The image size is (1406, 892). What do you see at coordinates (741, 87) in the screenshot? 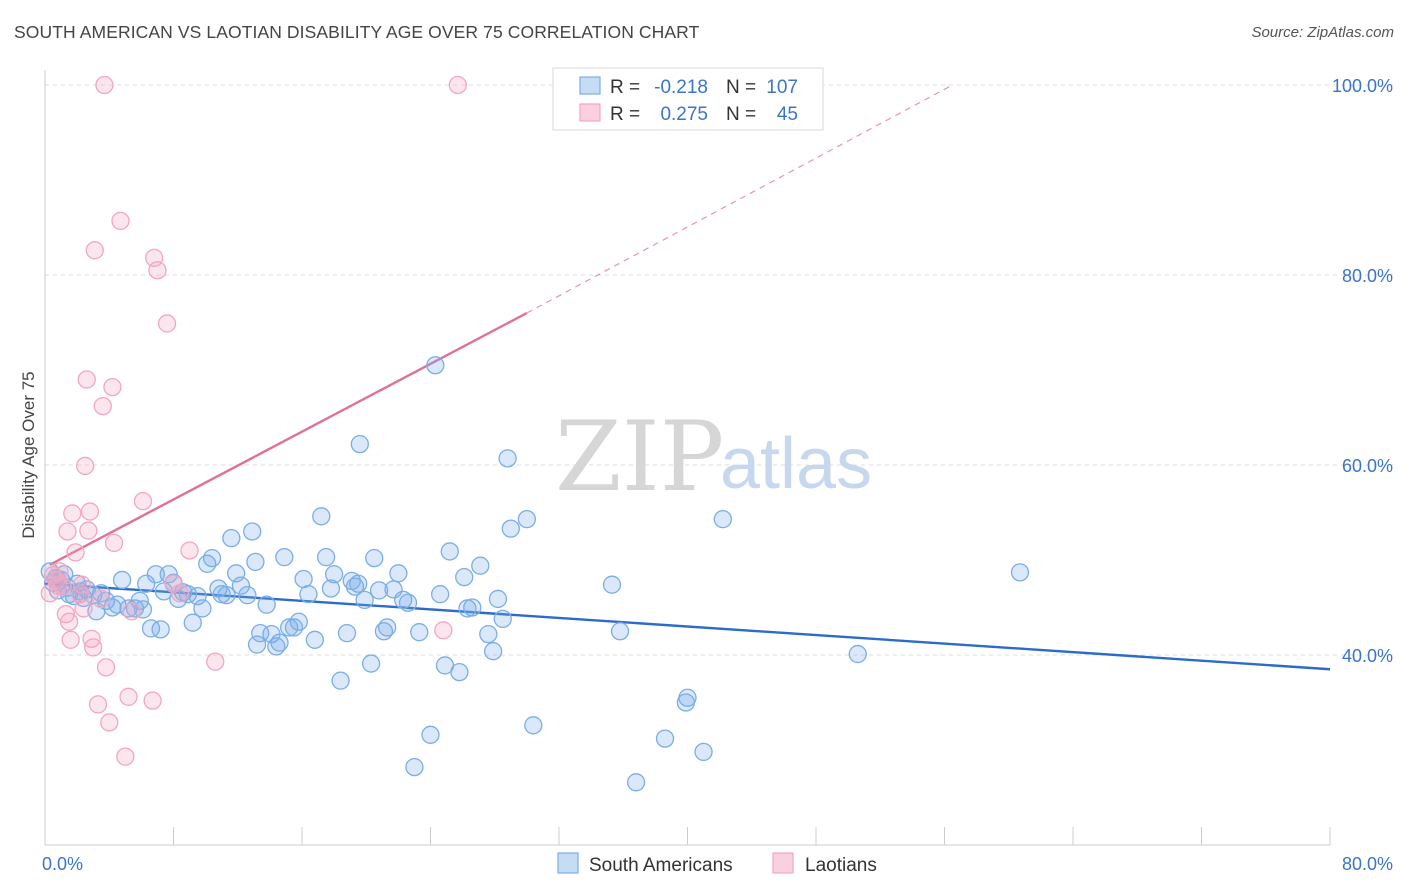
I see `stats-n-label-1: N =` at bounding box center [741, 87].